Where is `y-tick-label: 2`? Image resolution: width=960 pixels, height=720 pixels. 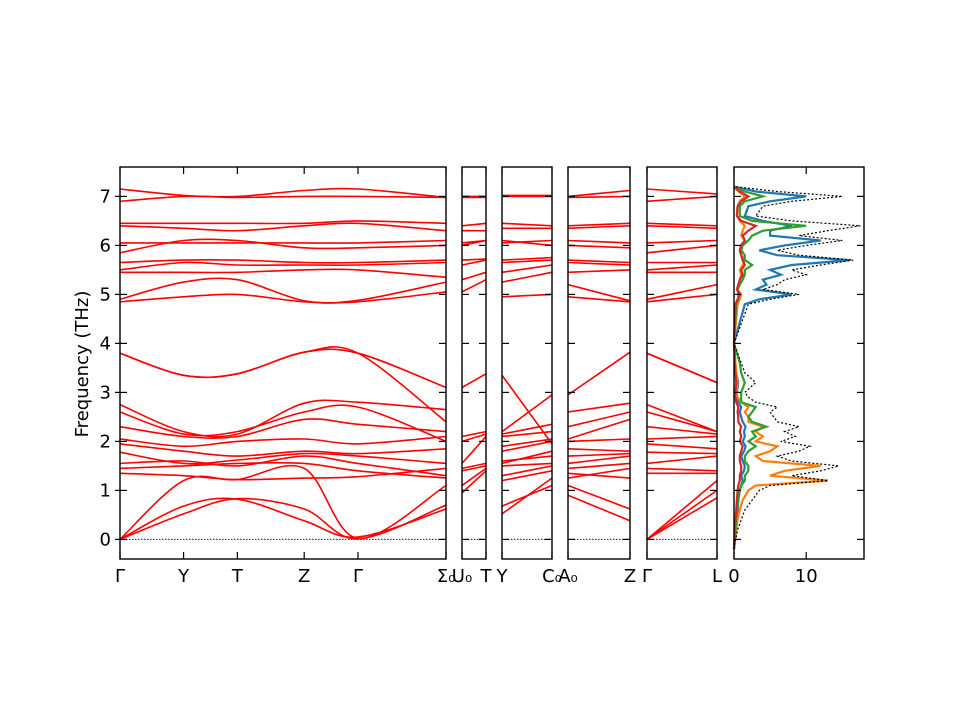
y-tick-label: 2 is located at coordinates (105, 441).